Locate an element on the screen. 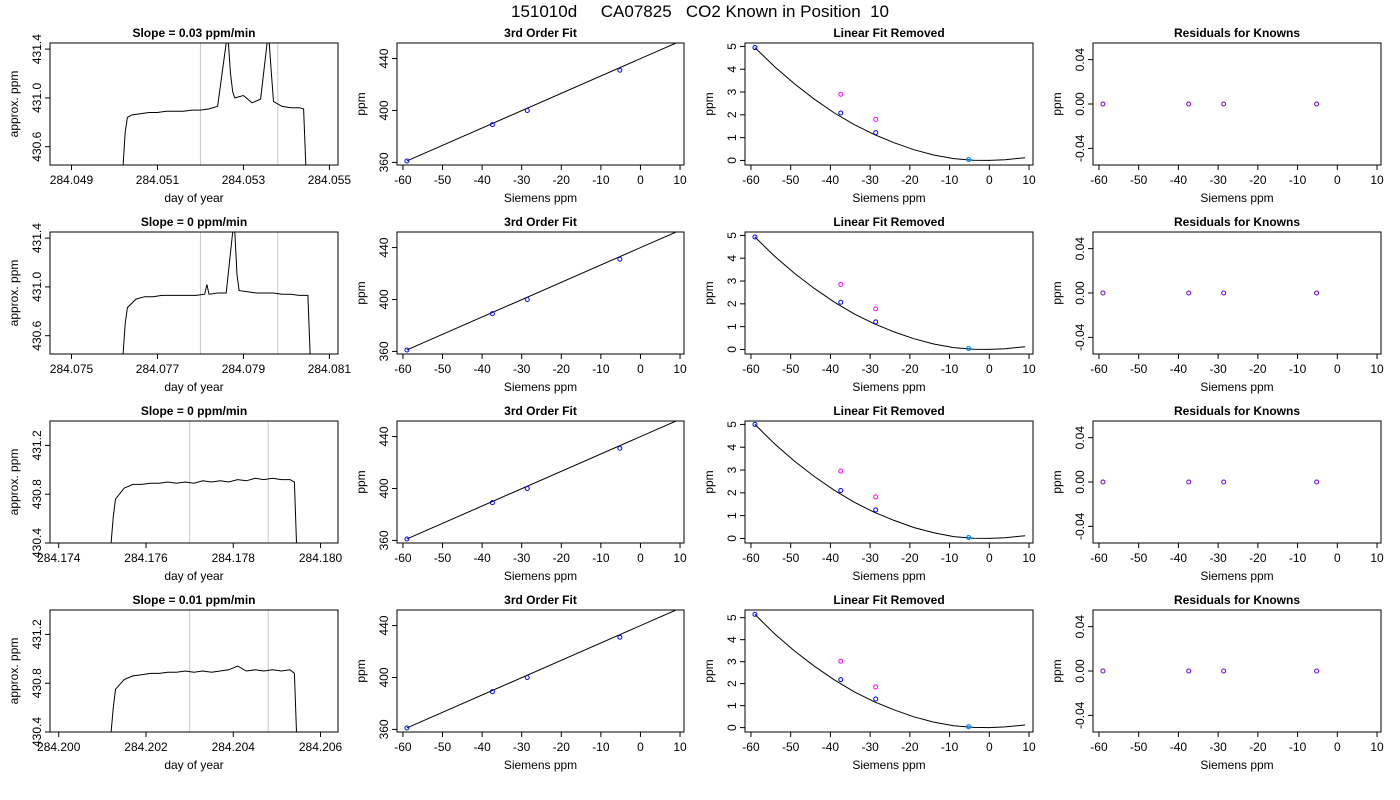 This screenshot has width=1400, height=800. x-tick-label: 284.075 is located at coordinates (72, 369).